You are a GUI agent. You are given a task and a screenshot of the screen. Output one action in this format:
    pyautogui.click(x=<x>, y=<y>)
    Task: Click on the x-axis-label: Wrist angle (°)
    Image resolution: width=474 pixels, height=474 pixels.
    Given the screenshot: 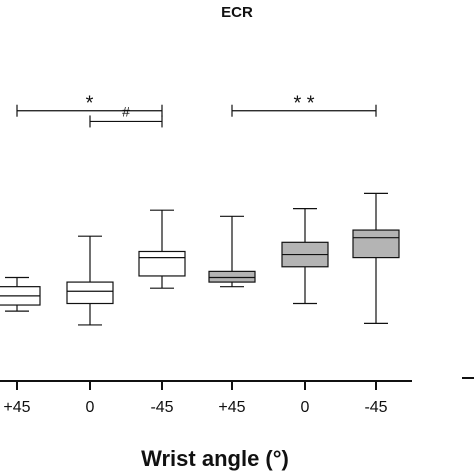 What is the action you would take?
    pyautogui.click(x=215, y=458)
    